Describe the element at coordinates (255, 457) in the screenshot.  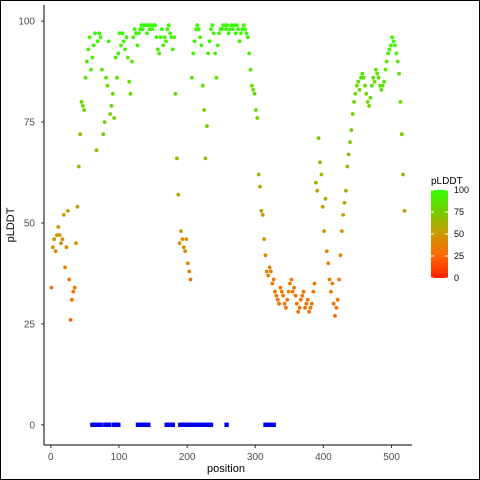
I see `x-tick-label: 300` at that location.